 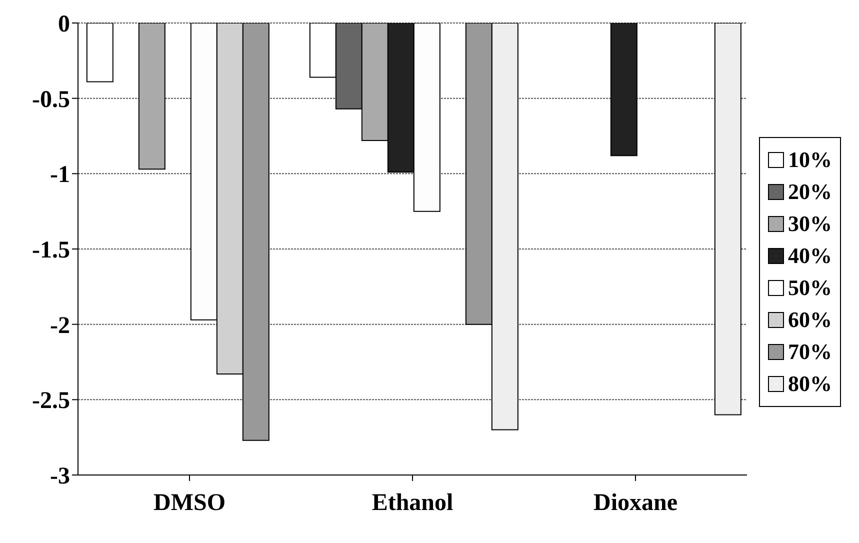 I want to click on legend-label: 70%, so click(x=810, y=352).